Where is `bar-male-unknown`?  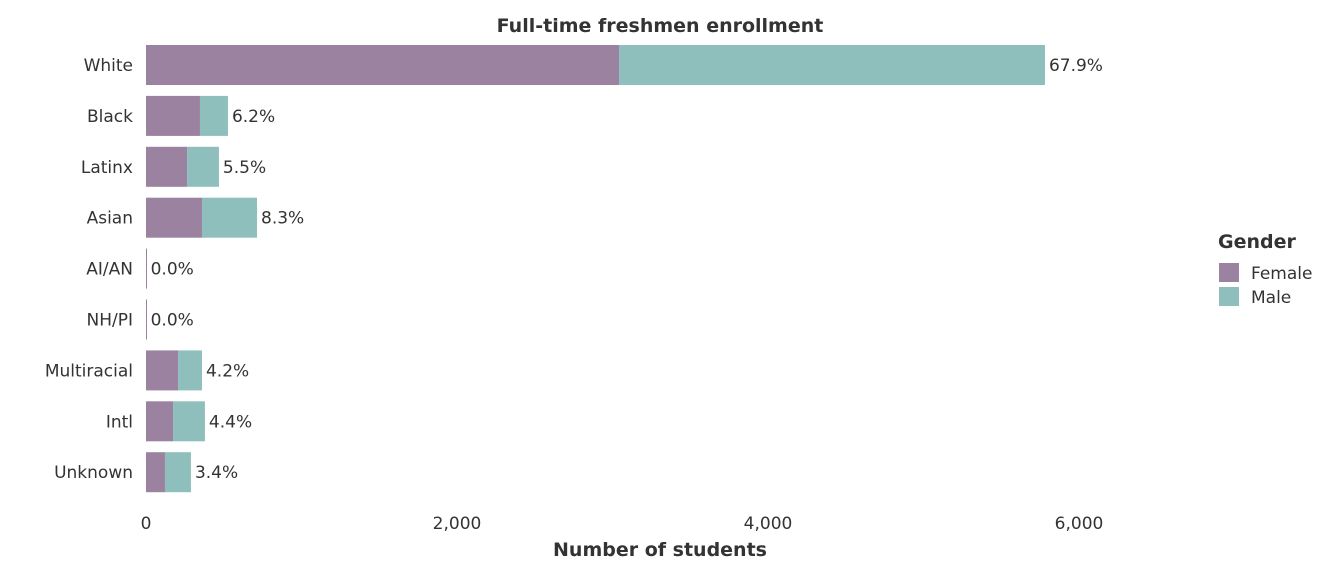
bar-male-unknown is located at coordinates (177, 472).